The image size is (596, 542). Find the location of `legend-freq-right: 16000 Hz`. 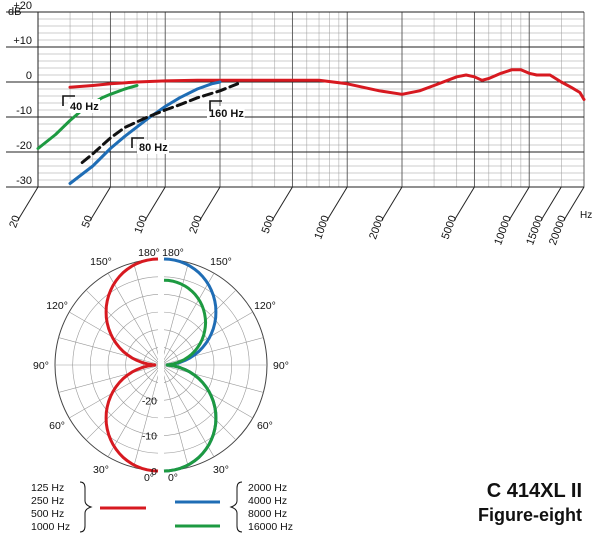

legend-freq-right: 16000 Hz is located at coordinates (270, 527).